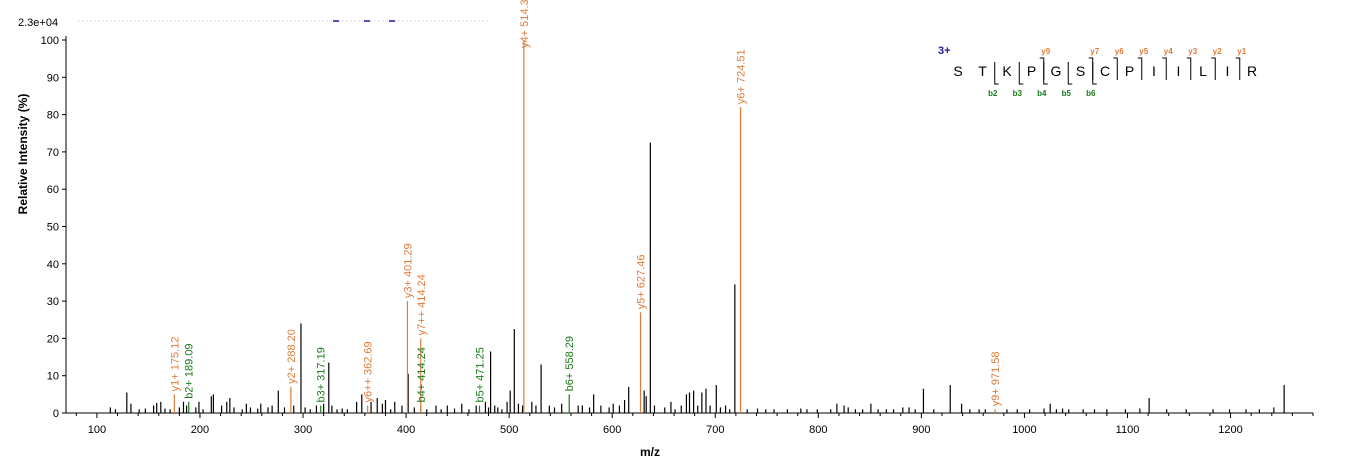 This screenshot has width=1362, height=473. What do you see at coordinates (650, 452) in the screenshot?
I see `x-axis-title: m/z` at bounding box center [650, 452].